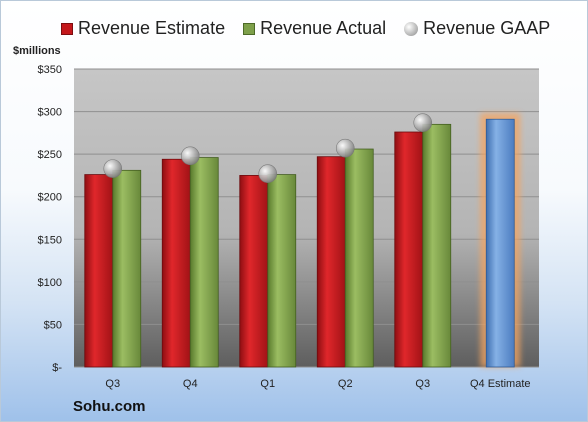 The height and width of the screenshot is (422, 588). I want to click on y-axis-units-label: $millions, so click(37, 51).